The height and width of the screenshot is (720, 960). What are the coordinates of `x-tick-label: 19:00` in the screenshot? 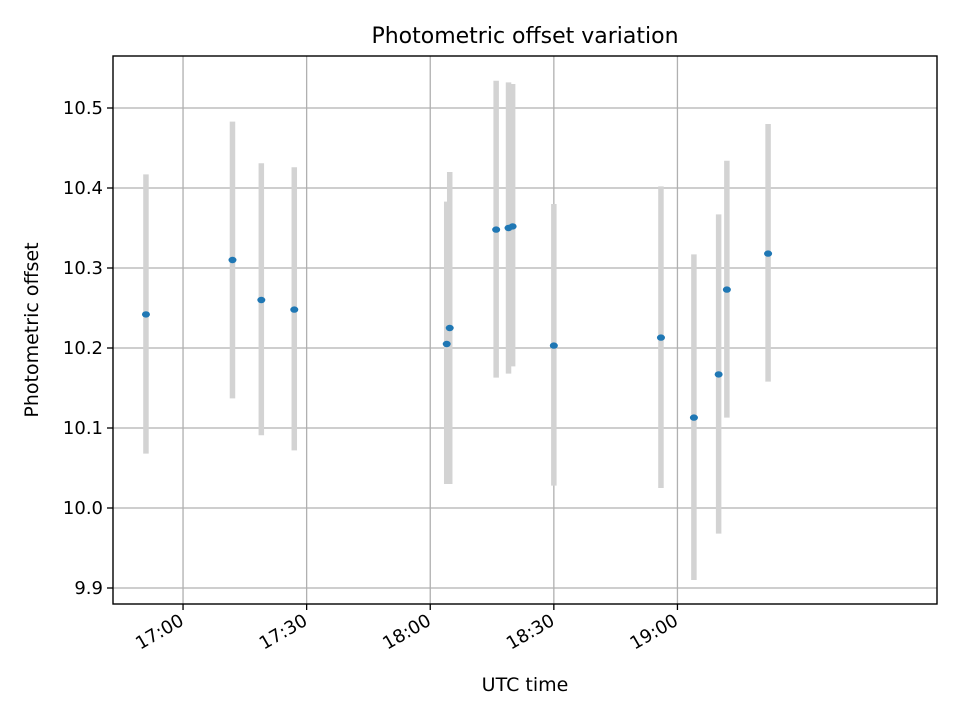 It's located at (654, 632).